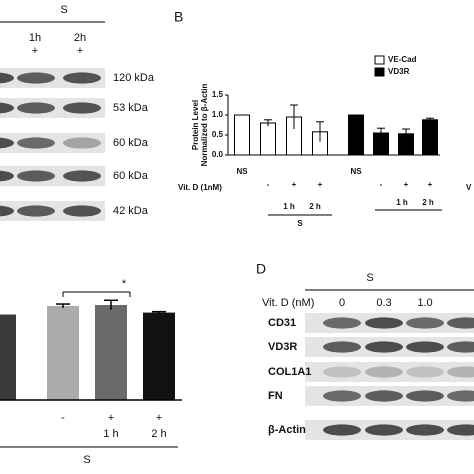 This screenshot has width=474, height=474. Describe the element at coordinates (124, 284) in the screenshot. I see `annotation: *` at that location.